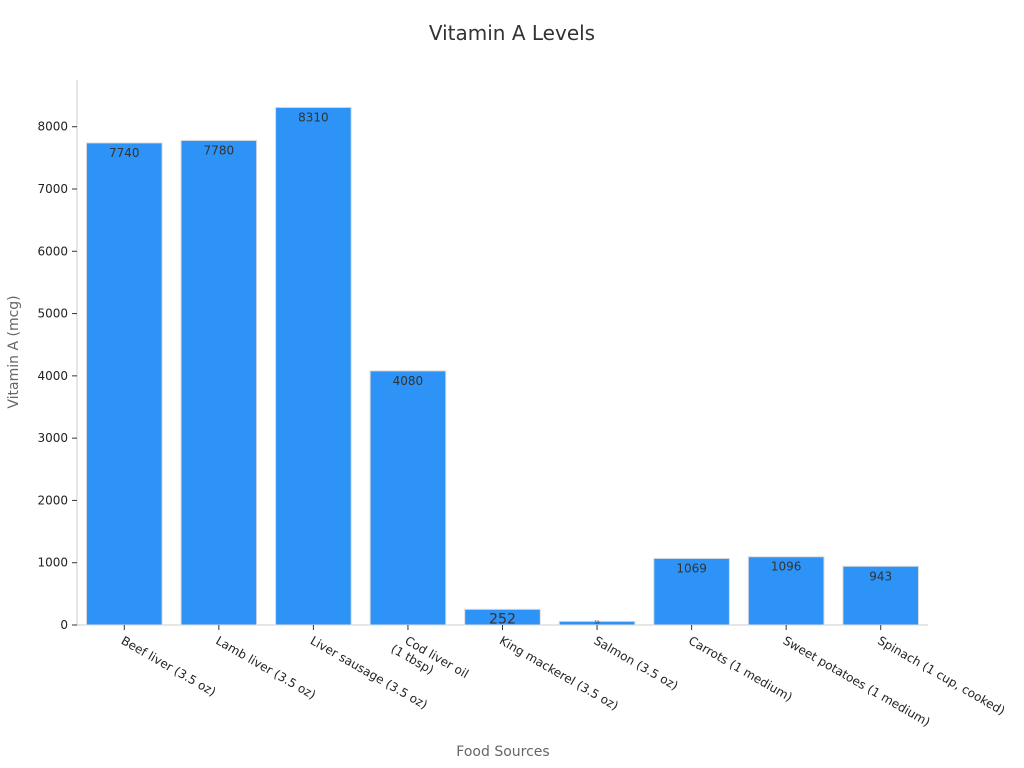 This screenshot has height=768, width=1024. Describe the element at coordinates (52, 127) in the screenshot. I see `y-tick-label: 8000` at that location.